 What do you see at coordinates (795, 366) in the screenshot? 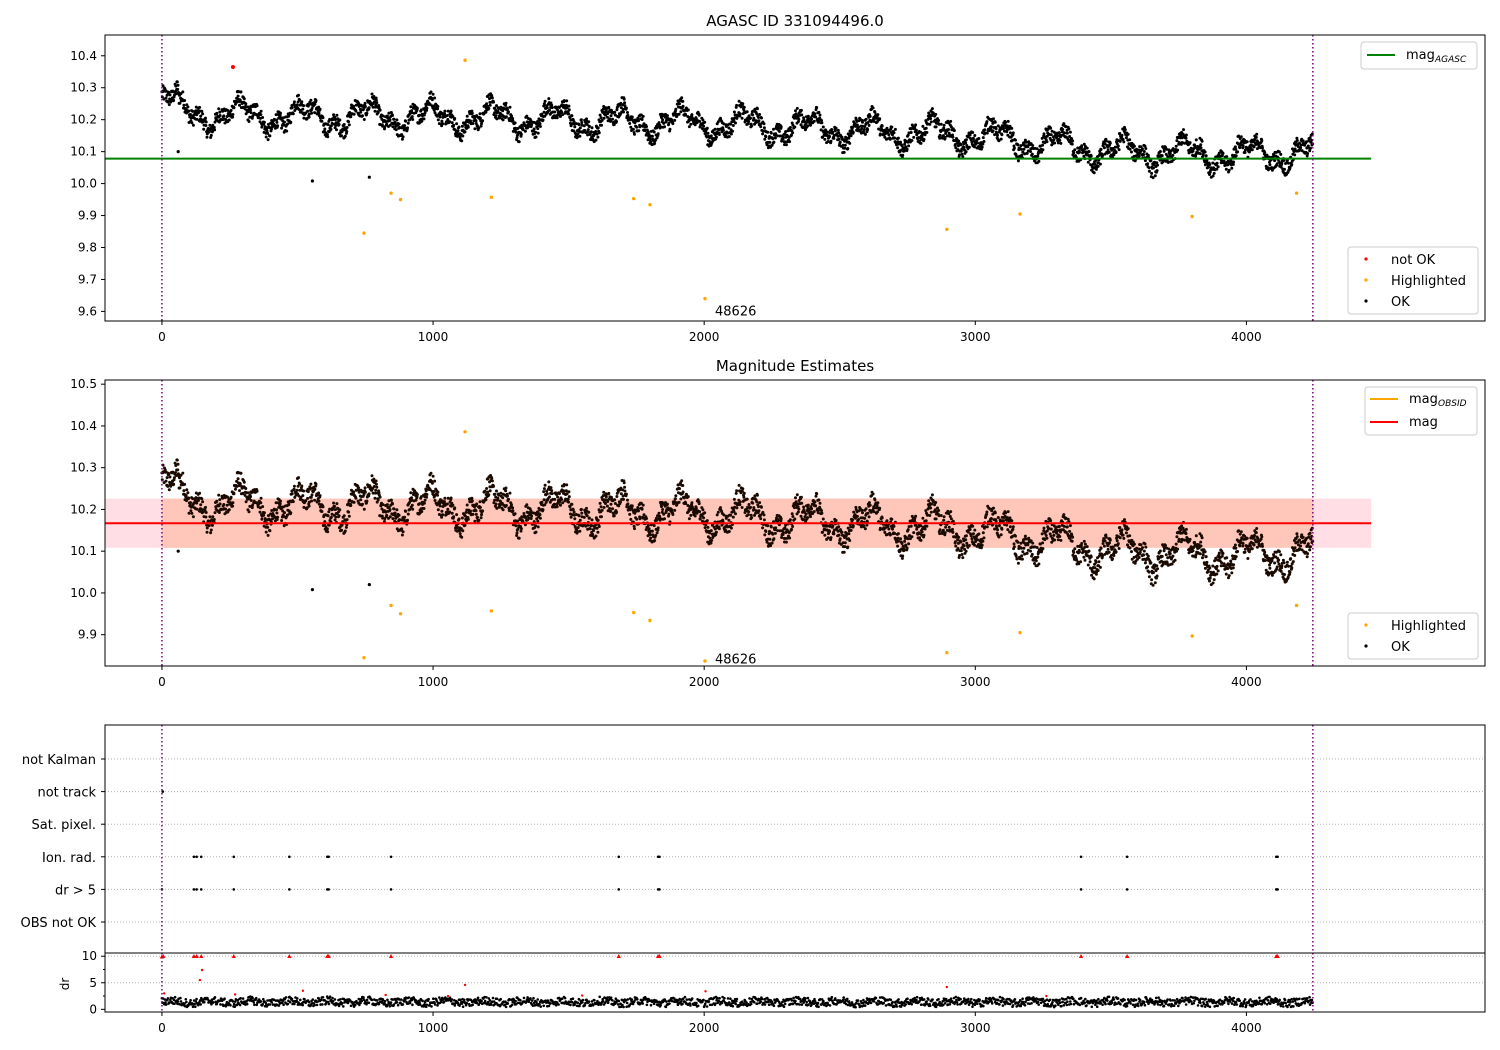
I see `panel-2-title: Magnitude Estimates` at bounding box center [795, 366].